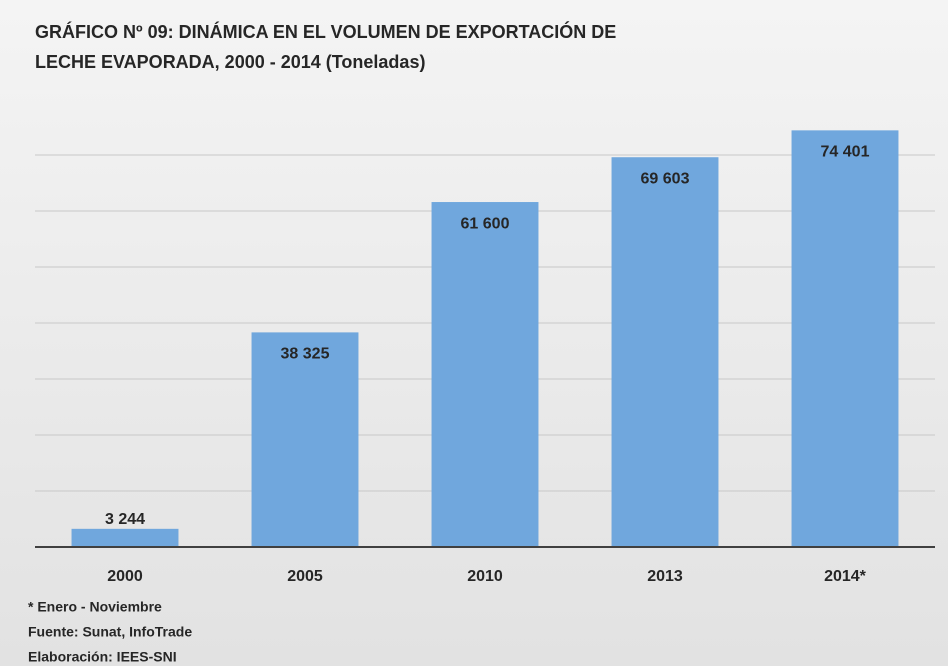  I want to click on data-label: 74 401, so click(845, 152).